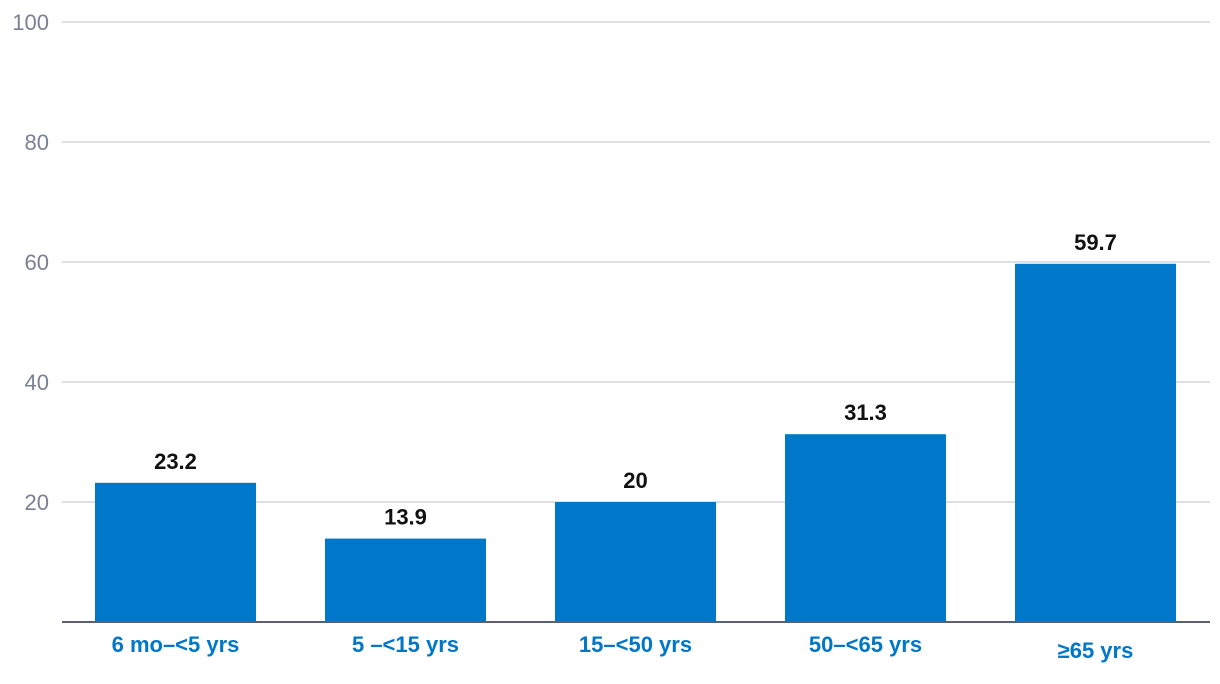 The width and height of the screenshot is (1220, 684). What do you see at coordinates (1096, 650) in the screenshot?
I see `x-tick-label: ≥65 yrs` at bounding box center [1096, 650].